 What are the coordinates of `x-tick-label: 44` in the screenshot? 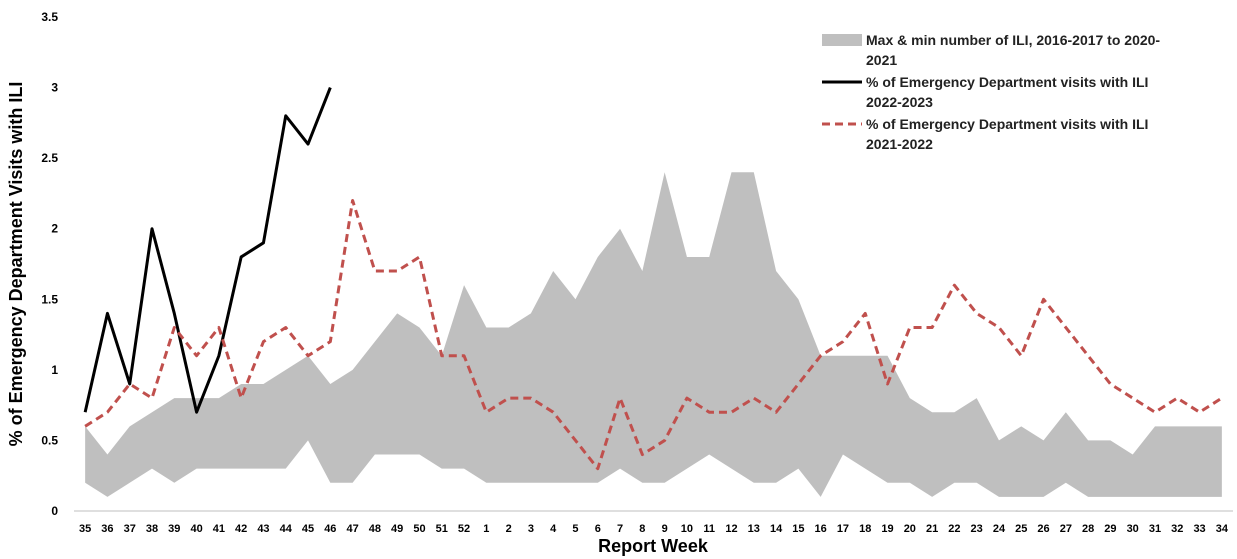 It's located at (286, 529).